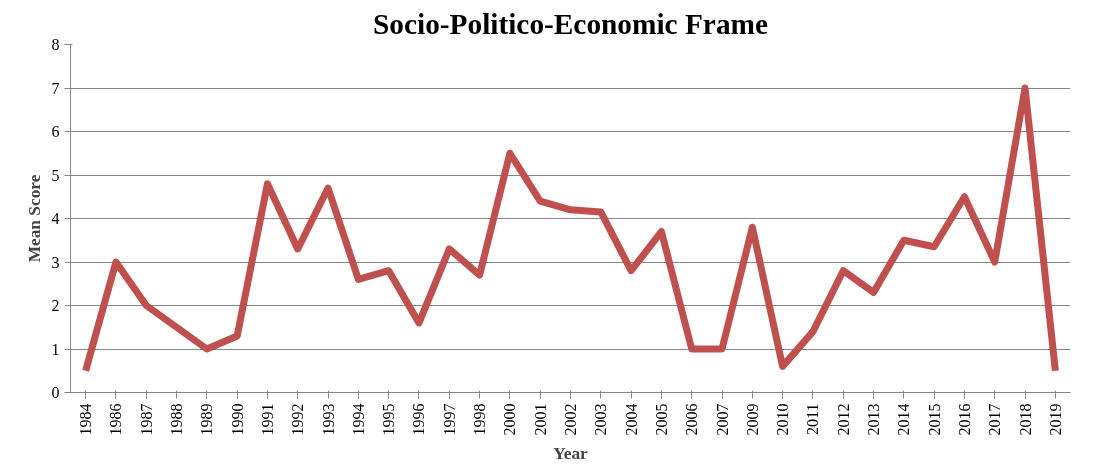 This screenshot has height=473, width=1109. Describe the element at coordinates (207, 419) in the screenshot. I see `x-tick-label: 1989` at that location.